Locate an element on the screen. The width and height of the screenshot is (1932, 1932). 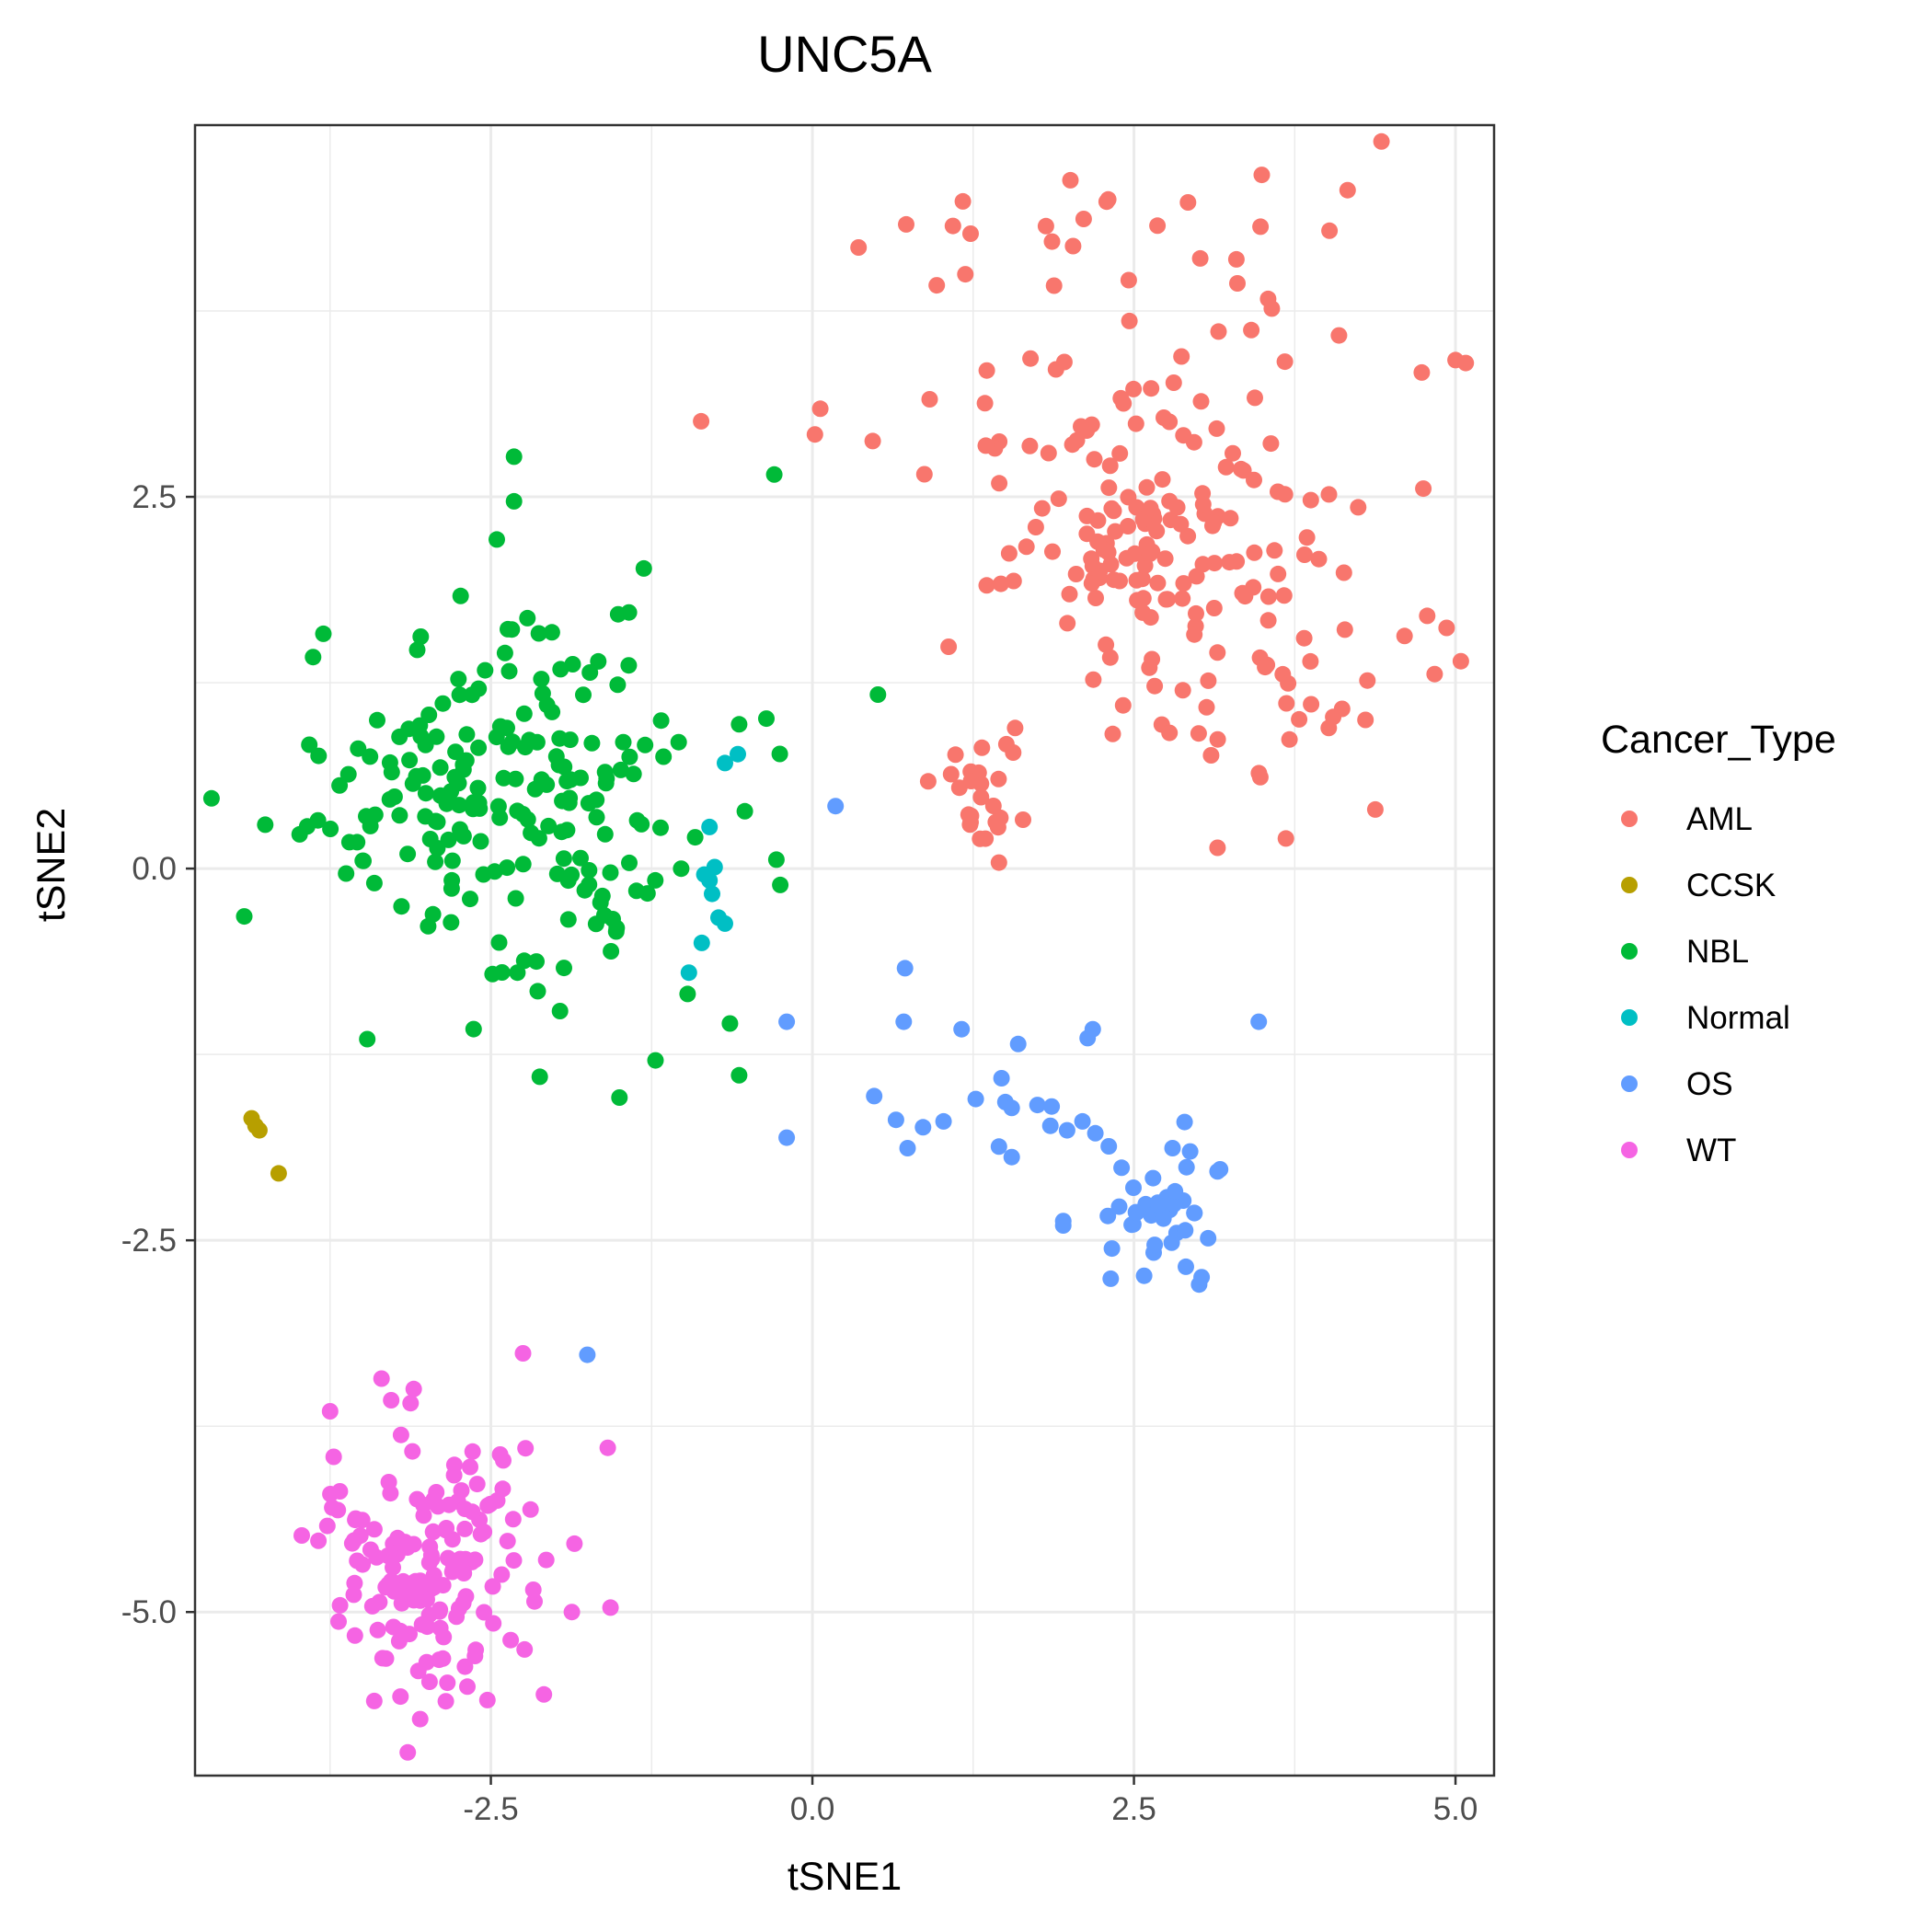
series-wt is located at coordinates (456, 1553).